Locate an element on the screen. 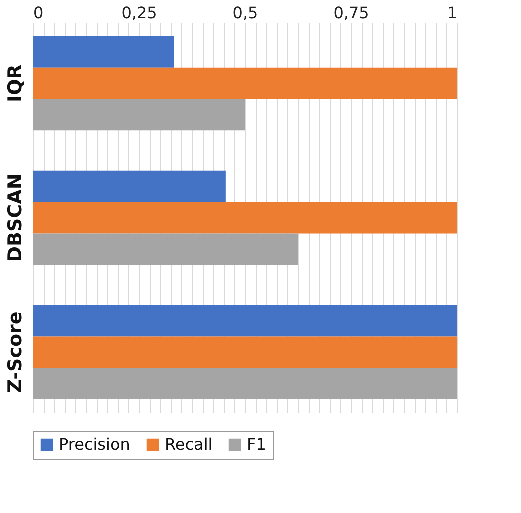 The height and width of the screenshot is (513, 521). y-tick-label: IQR is located at coordinates (15, 83).